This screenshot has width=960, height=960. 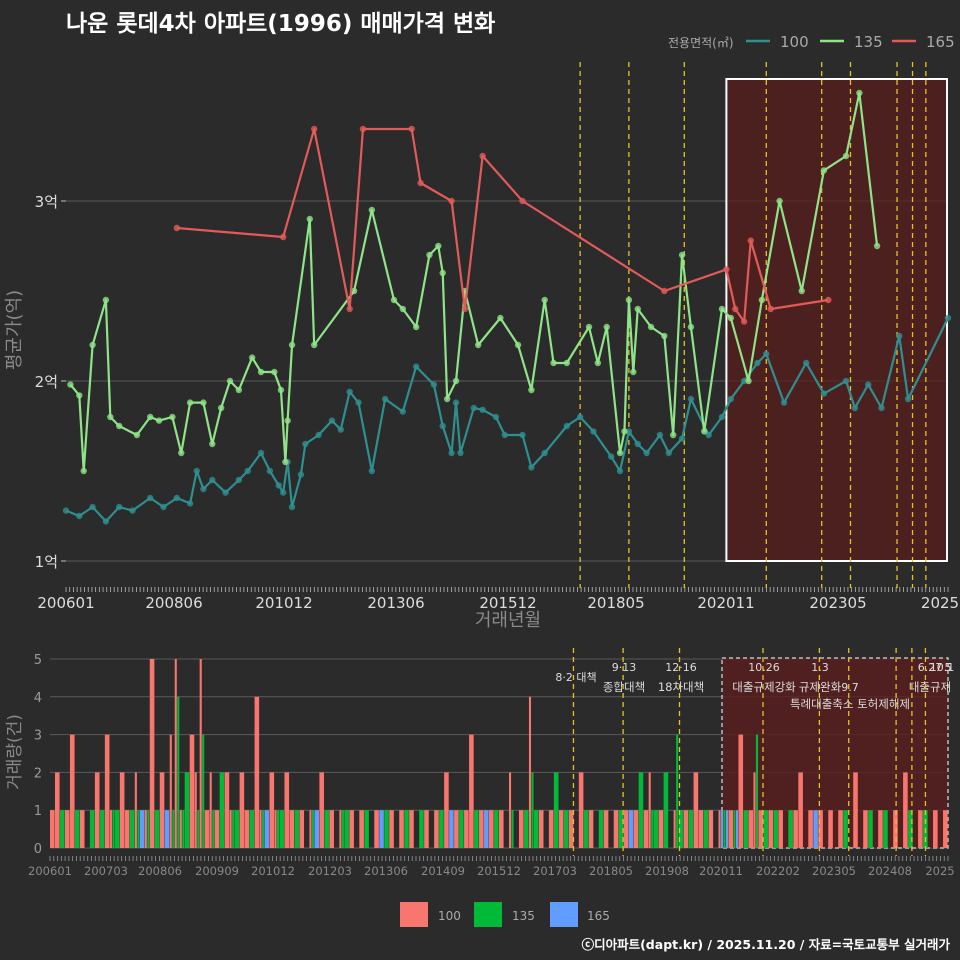 What do you see at coordinates (508, 620) in the screenshot?
I see `x-axis-label: 거래년월` at bounding box center [508, 620].